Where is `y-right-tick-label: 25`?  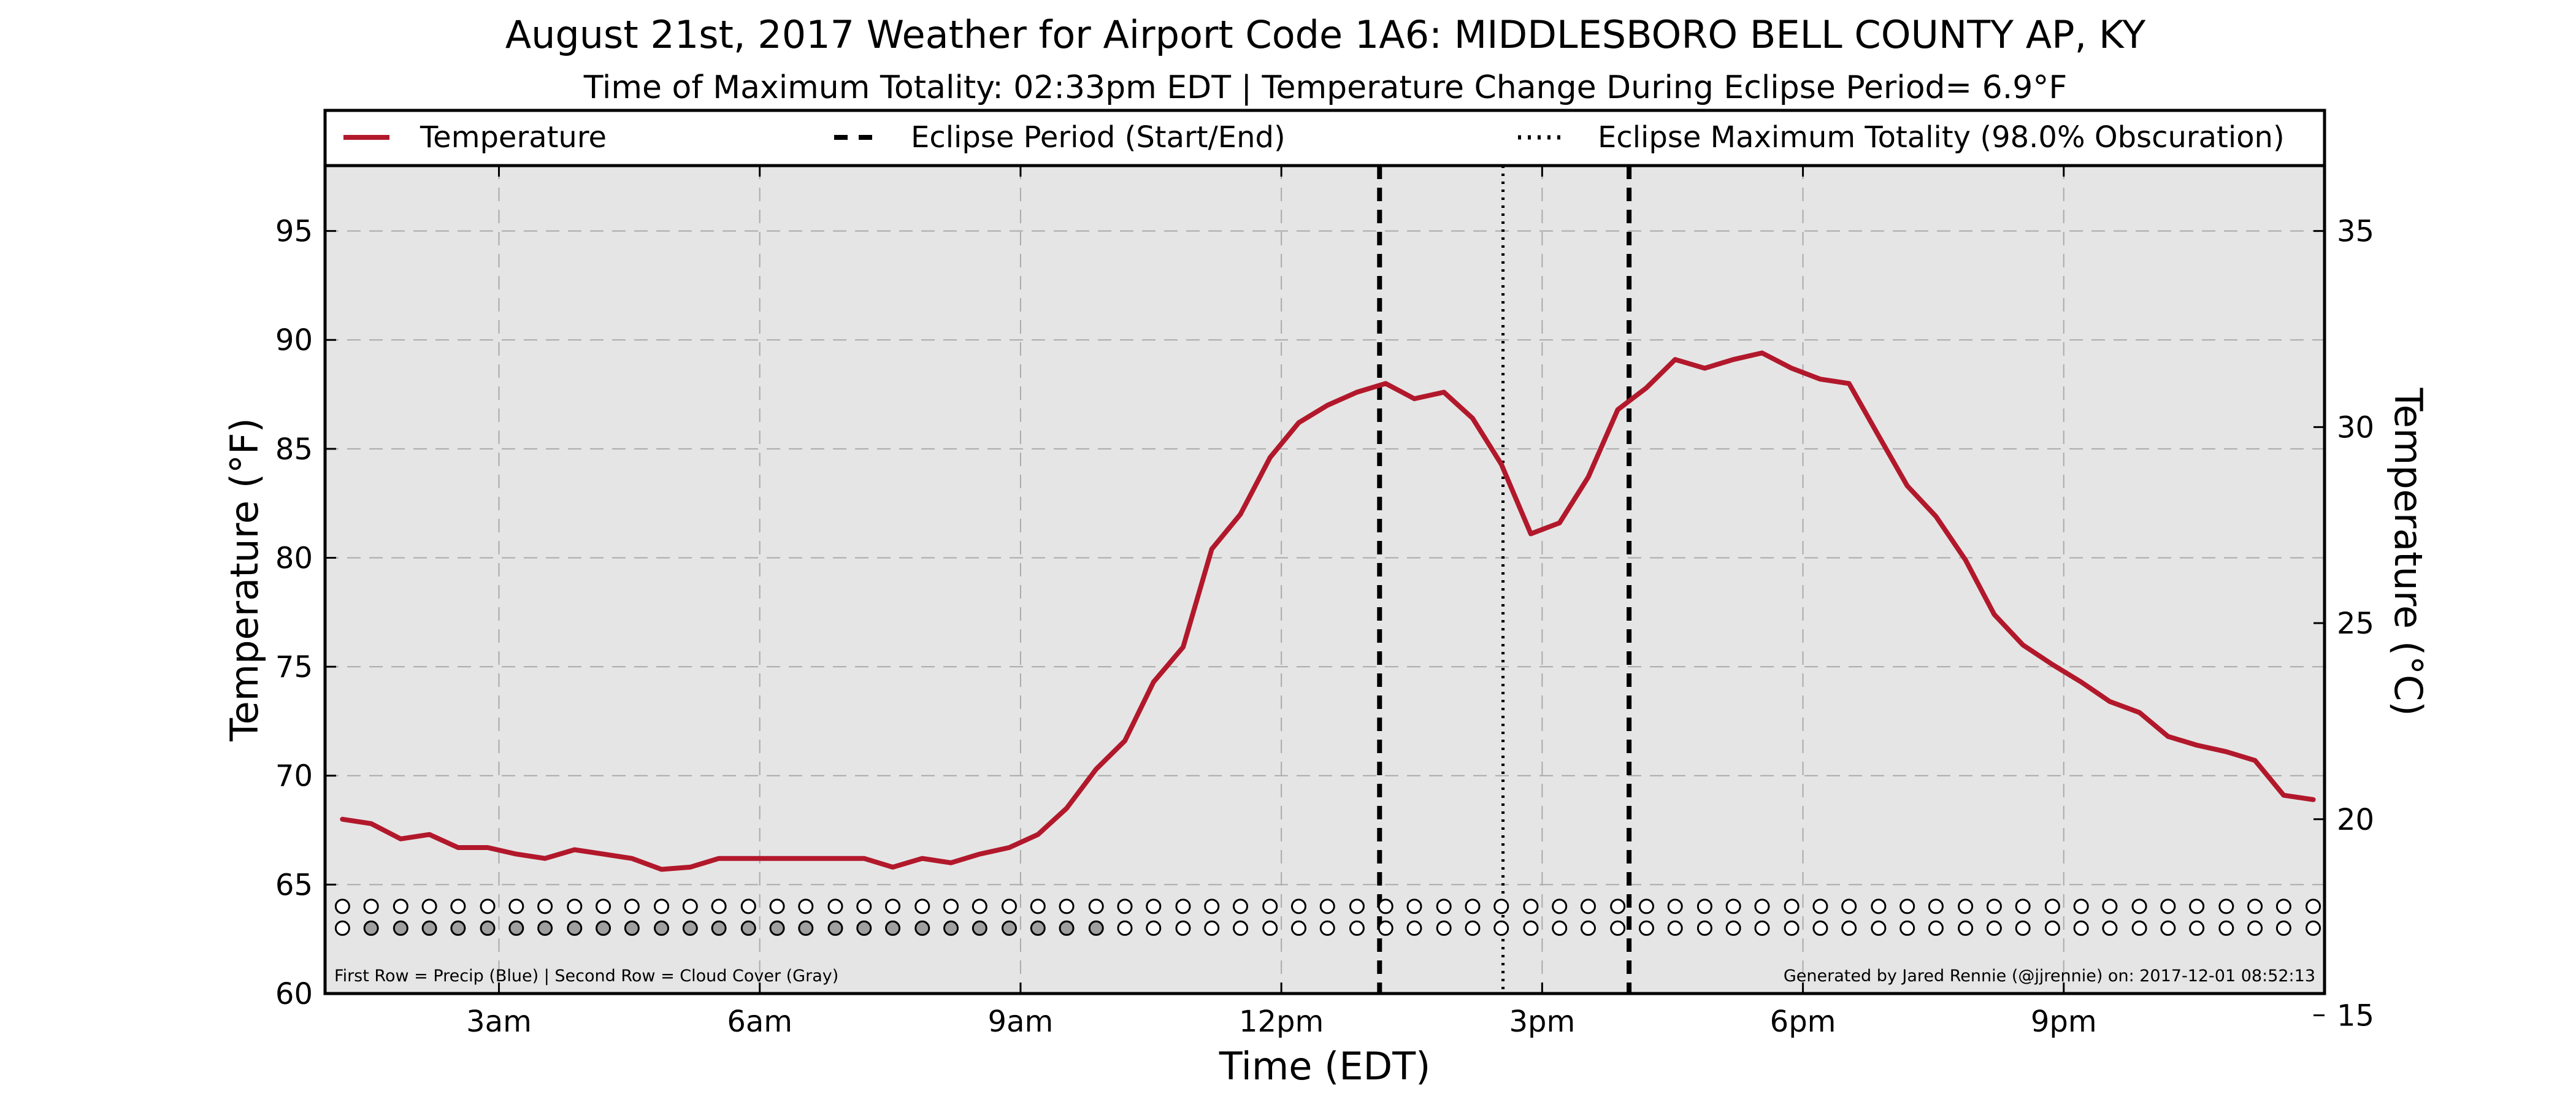
y-right-tick-label: 25 is located at coordinates (2355, 624).